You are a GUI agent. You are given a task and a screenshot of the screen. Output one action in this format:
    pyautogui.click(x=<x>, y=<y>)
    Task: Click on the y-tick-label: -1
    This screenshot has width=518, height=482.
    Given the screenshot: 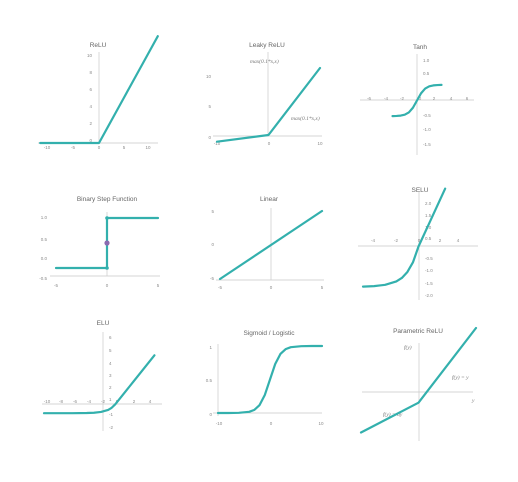 What is the action you would take?
    pyautogui.click(x=111, y=414)
    